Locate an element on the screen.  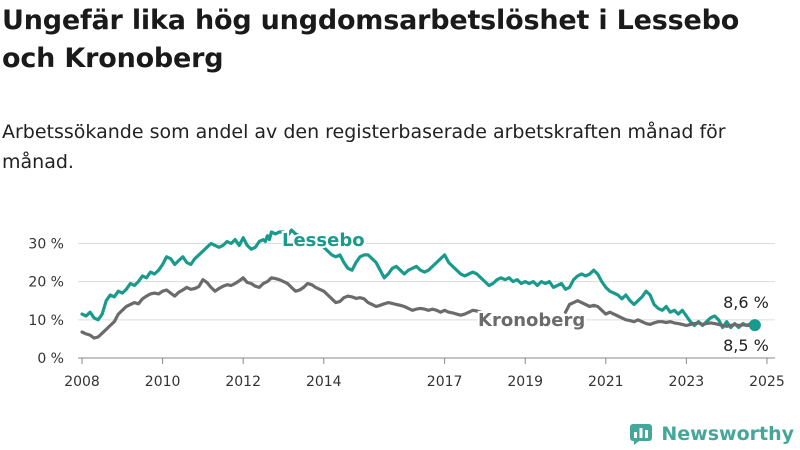
series-label-lessebo: Lessebo is located at coordinates (323, 240).